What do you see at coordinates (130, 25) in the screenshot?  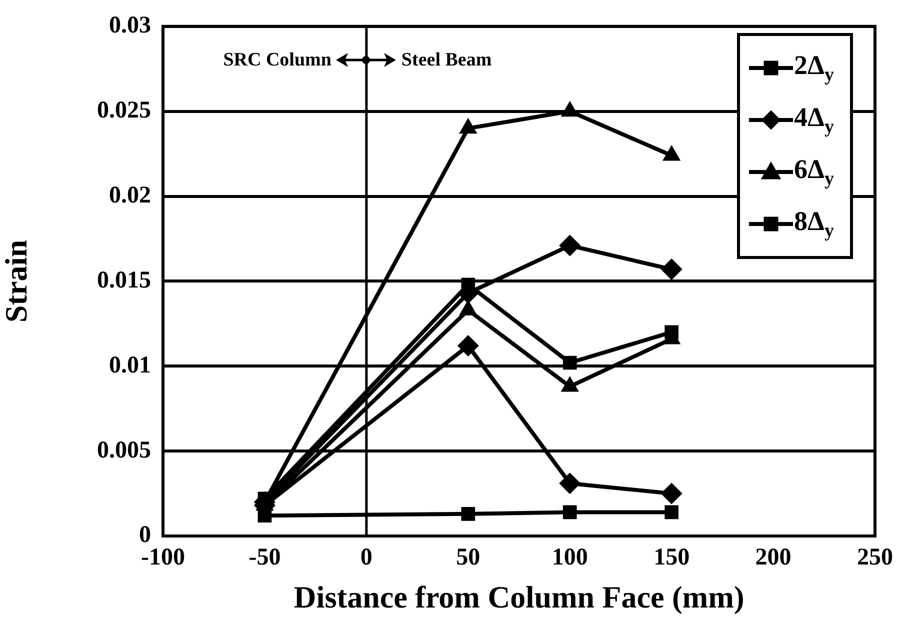 I see `y-tick-label: 0.03` at bounding box center [130, 25].